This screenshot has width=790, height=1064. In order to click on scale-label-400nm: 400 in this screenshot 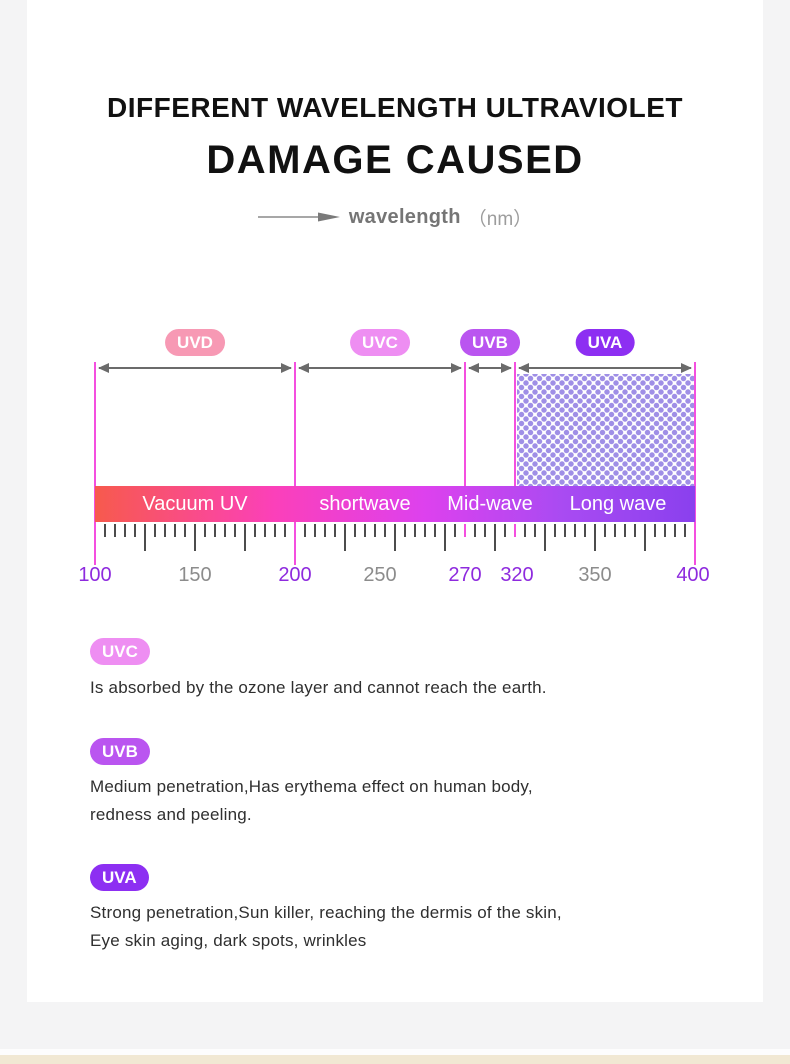, I will do `click(693, 575)`.